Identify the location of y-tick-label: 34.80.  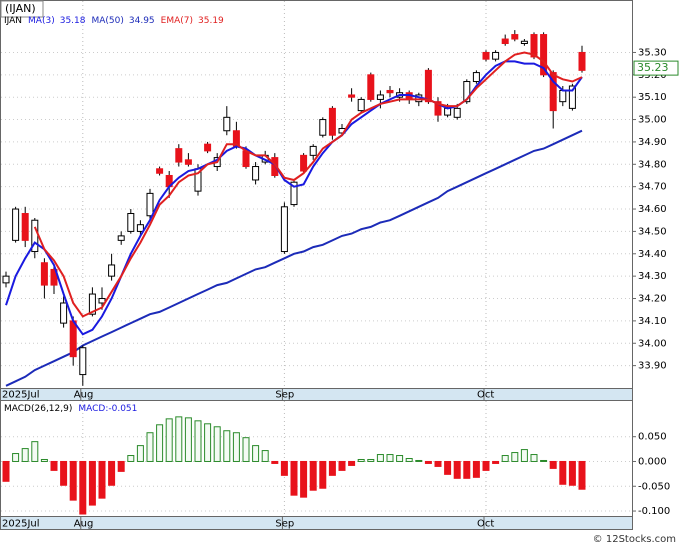
(652, 164).